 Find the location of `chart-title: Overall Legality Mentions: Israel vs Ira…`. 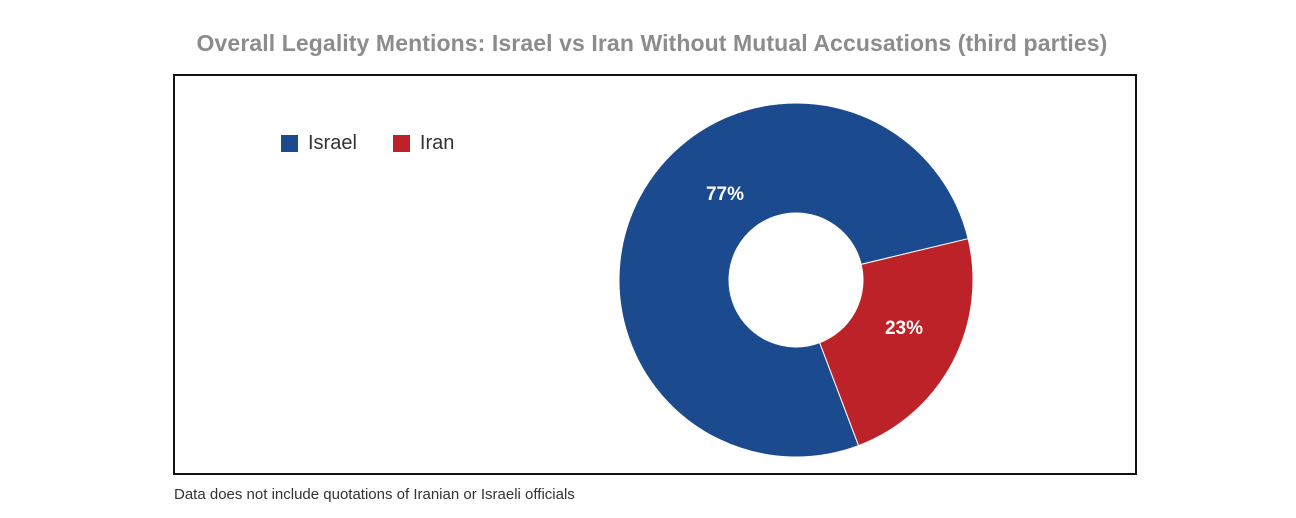

chart-title: Overall Legality Mentions: Israel vs Ira… is located at coordinates (652, 43).